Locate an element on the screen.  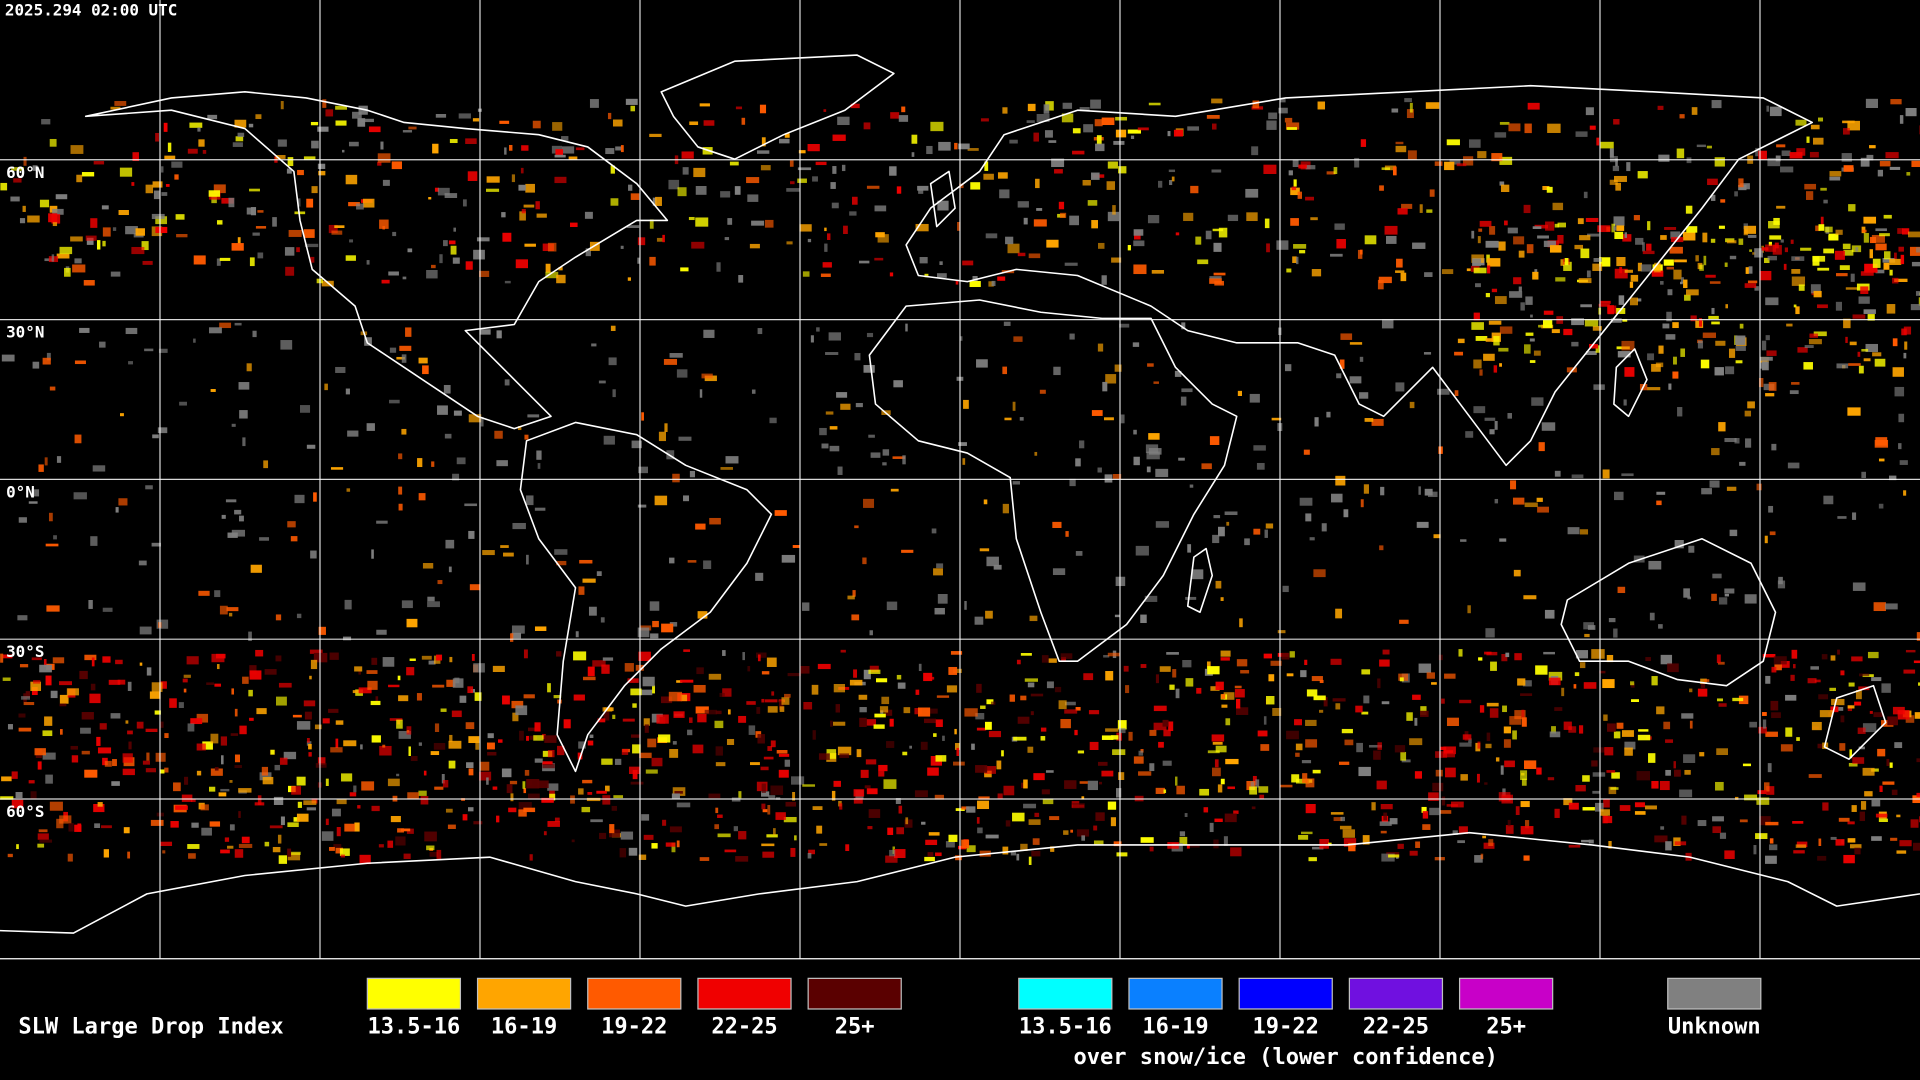
legend-swatch is located at coordinates (744, 993).